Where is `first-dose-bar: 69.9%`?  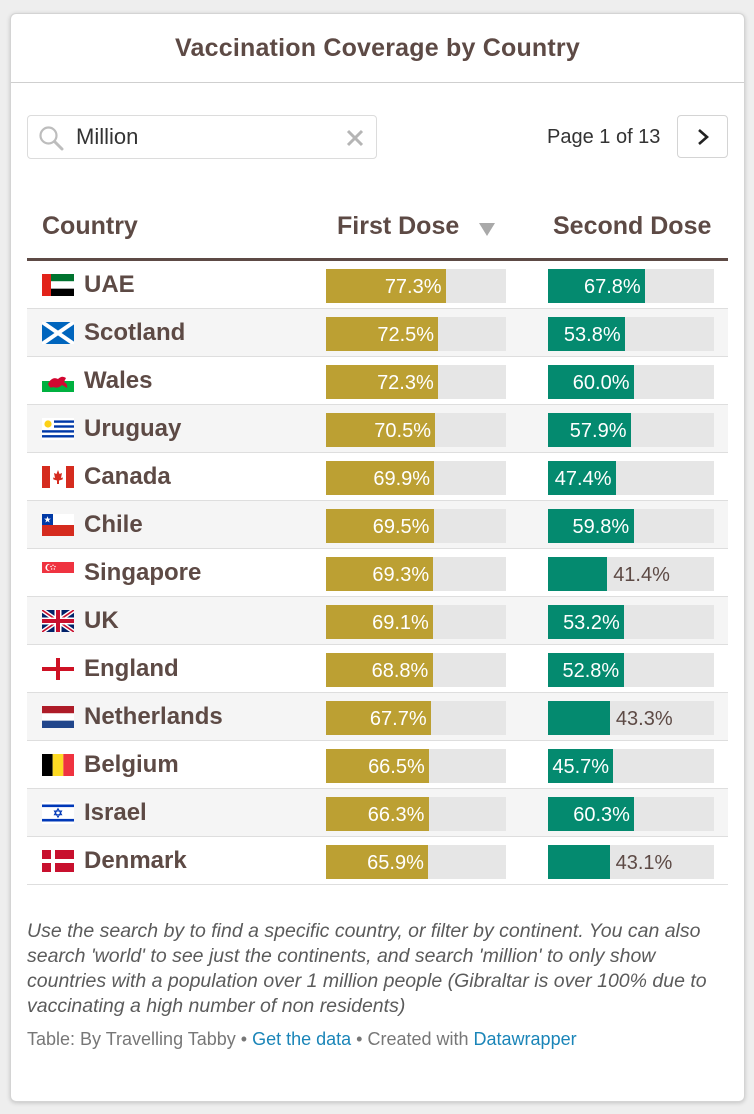
first-dose-bar: 69.9% is located at coordinates (416, 478).